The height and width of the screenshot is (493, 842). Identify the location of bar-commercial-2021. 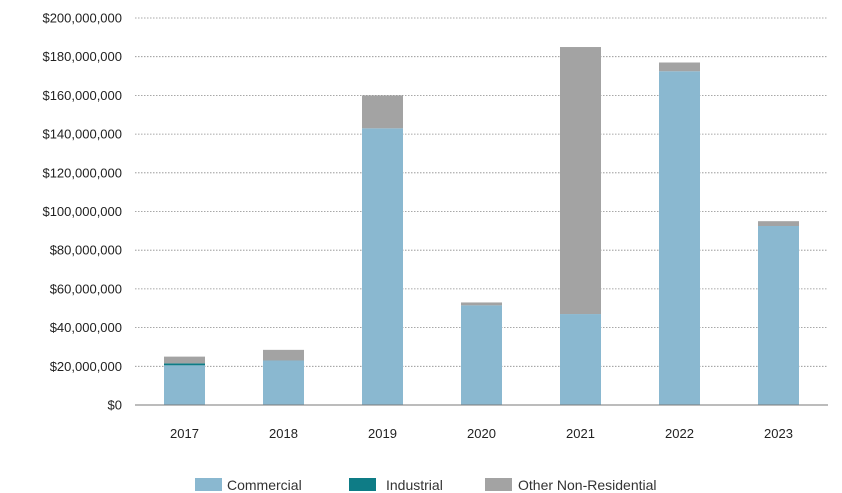
(580, 359).